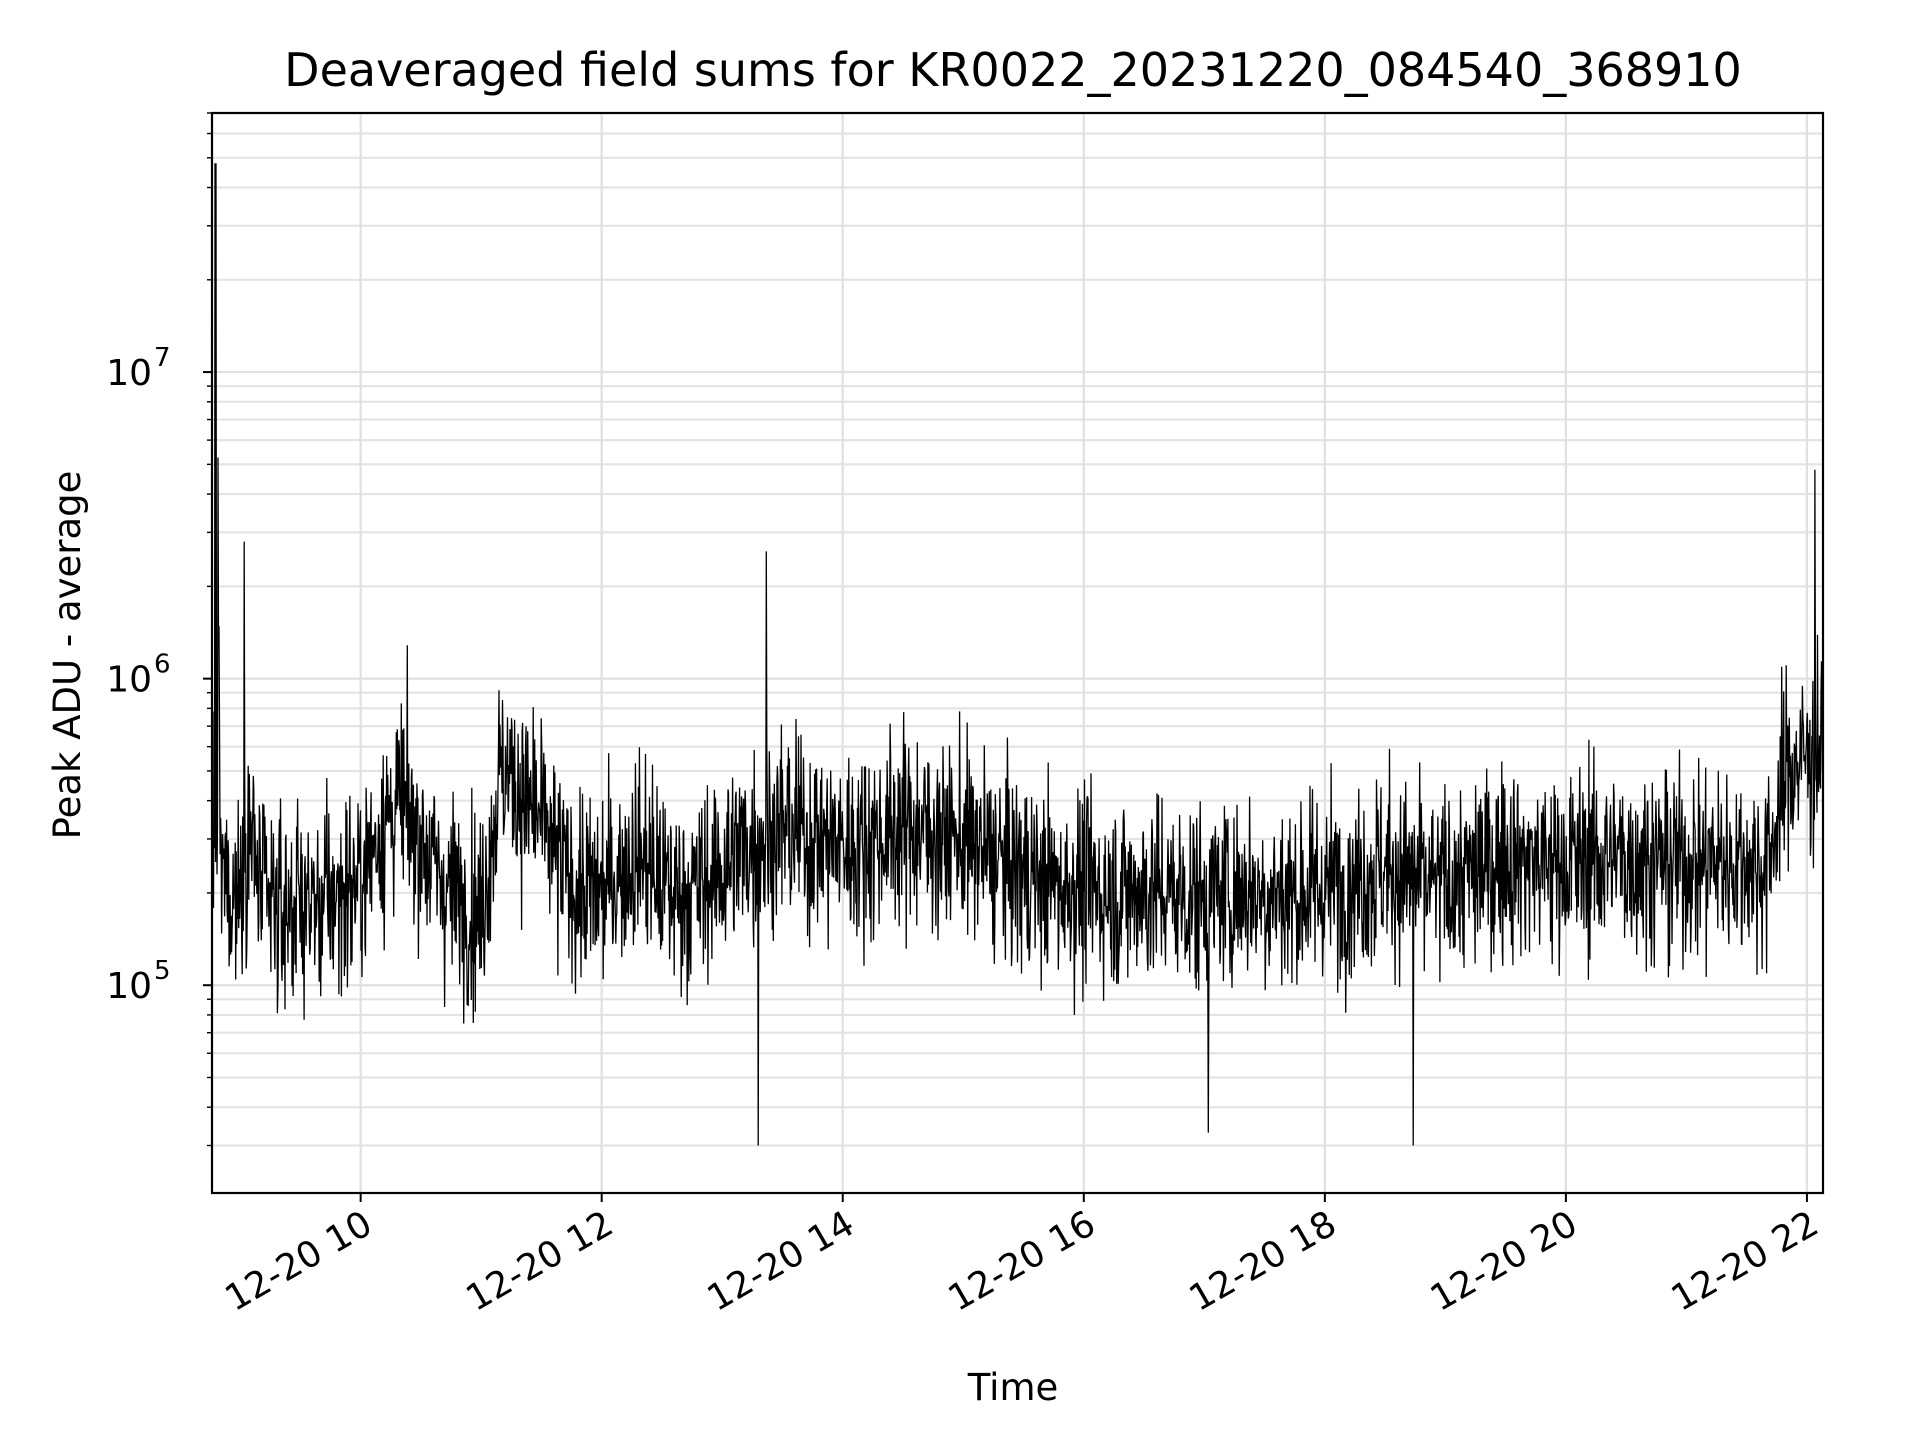 This screenshot has width=1920, height=1440. I want to click on y-tick-exponent: 7, so click(162, 358).